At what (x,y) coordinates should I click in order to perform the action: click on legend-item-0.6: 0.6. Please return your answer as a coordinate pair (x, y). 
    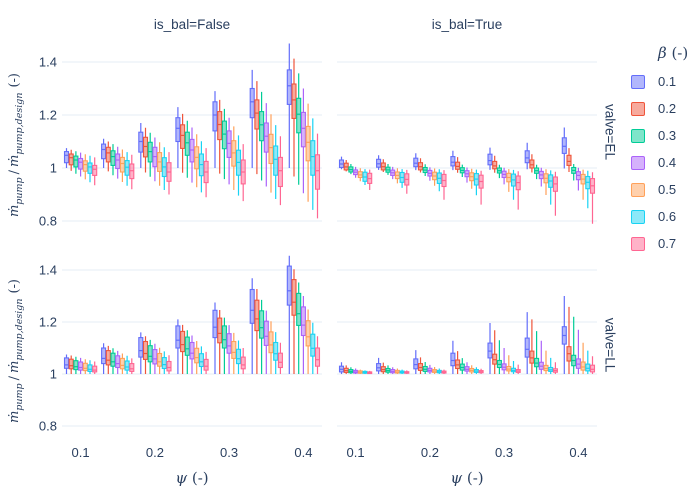
    Looking at the image, I should click on (657, 216).